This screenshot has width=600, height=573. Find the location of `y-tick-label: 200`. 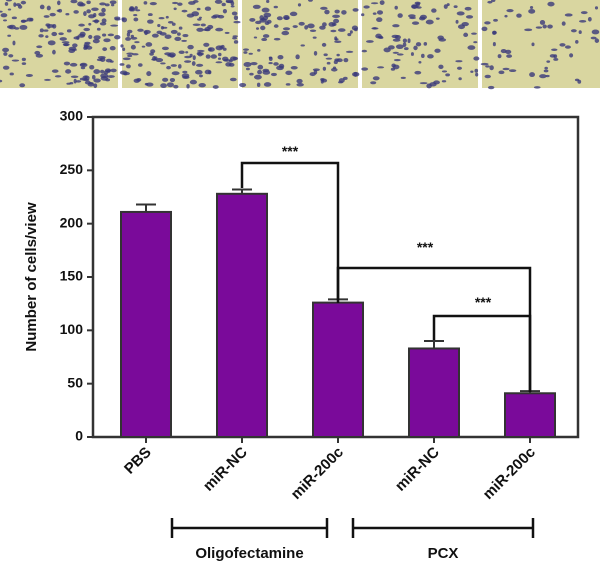

y-tick-label: 200 is located at coordinates (72, 222).